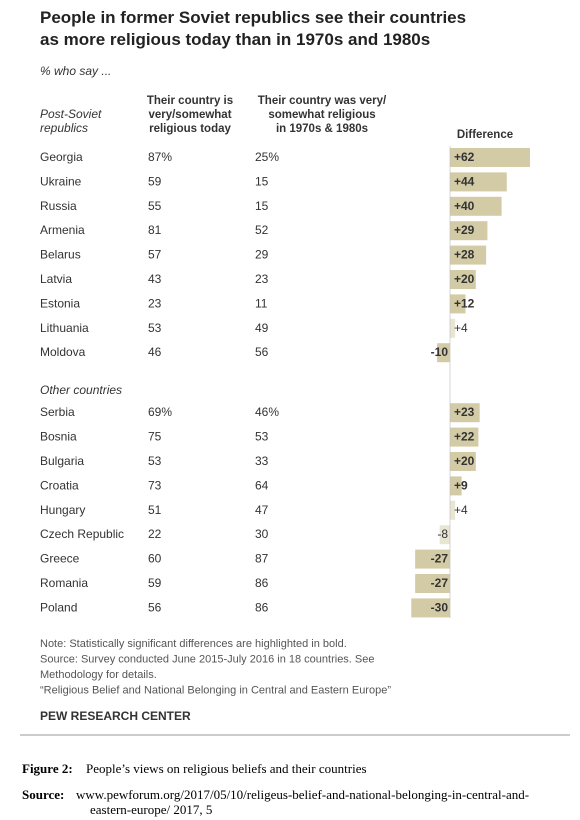 This screenshot has width=580, height=820. Describe the element at coordinates (322, 129) in the screenshot. I see `header: in 1970s & 1980s` at that location.